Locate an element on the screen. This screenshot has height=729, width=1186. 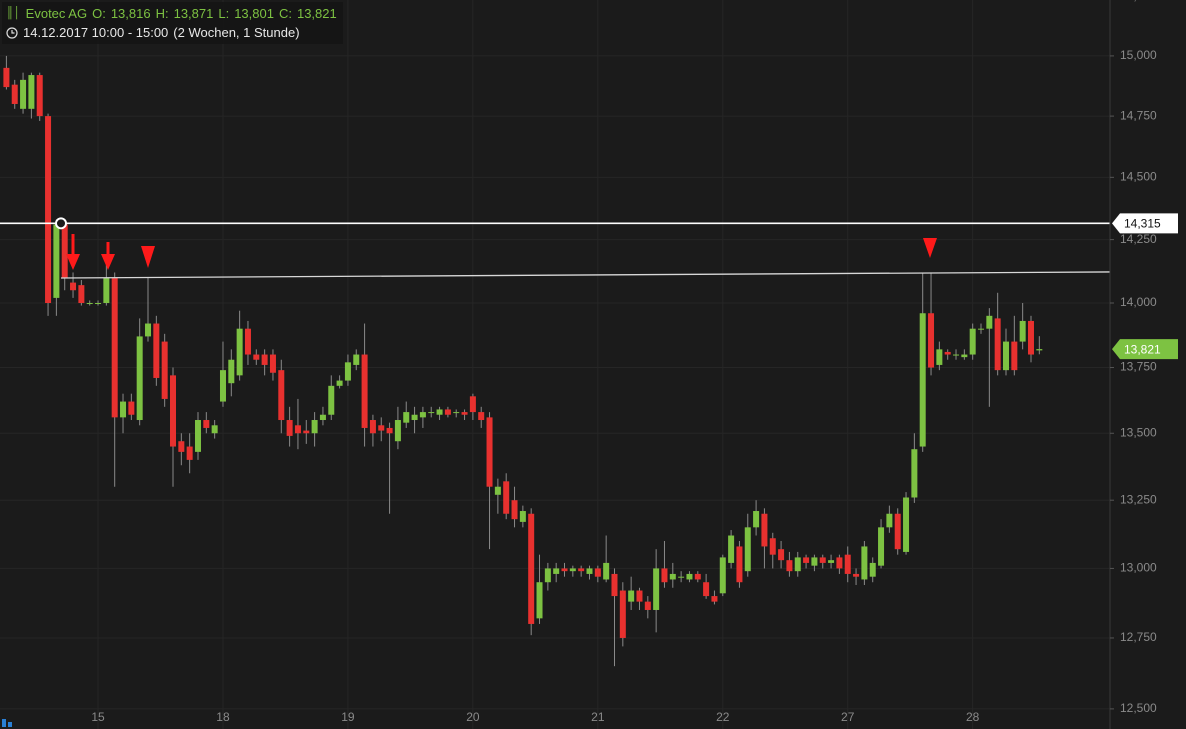
x-tick-label: 27 is located at coordinates (848, 717).